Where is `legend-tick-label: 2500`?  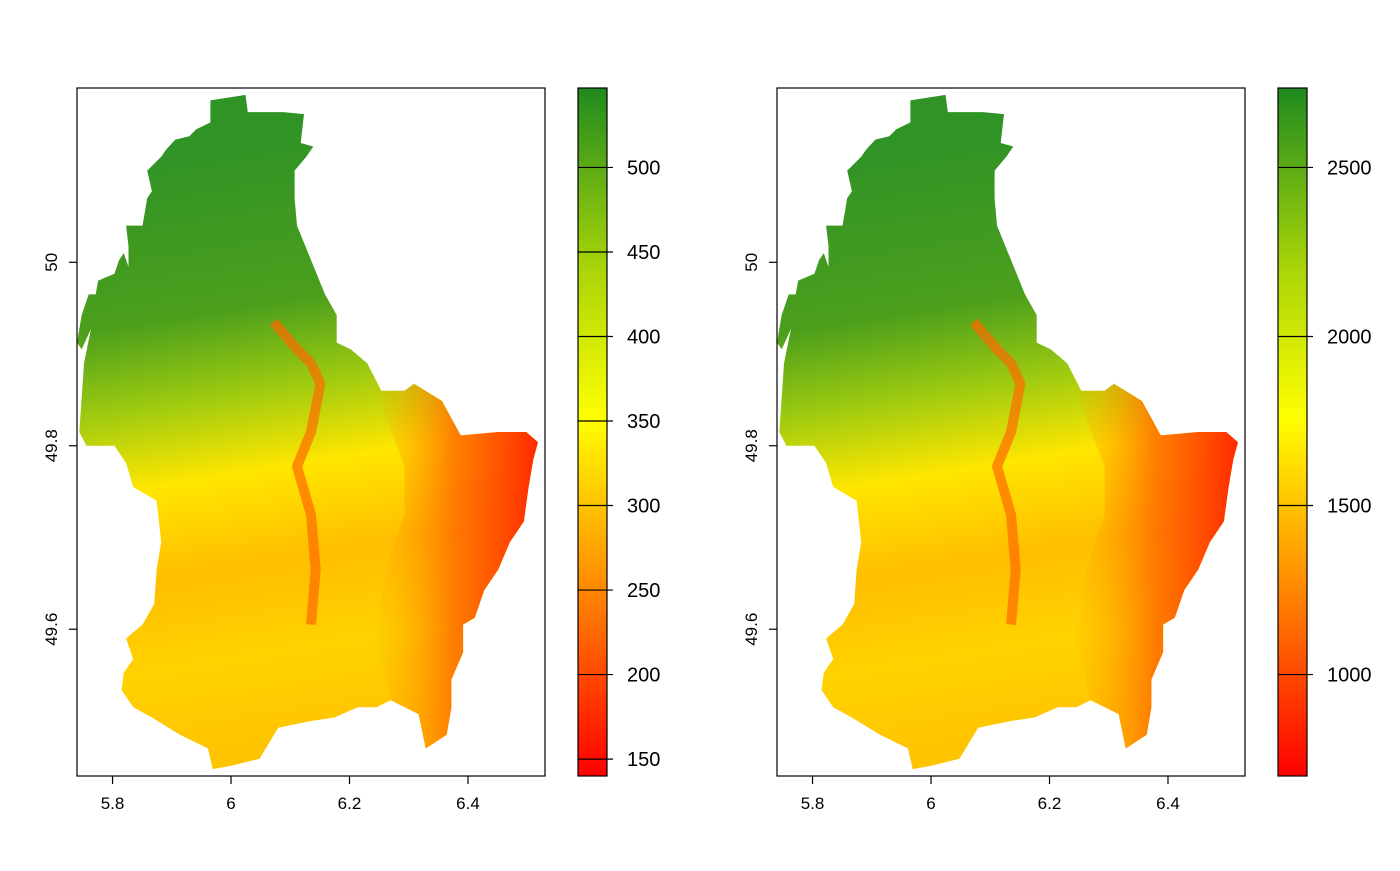 legend-tick-label: 2500 is located at coordinates (1349, 168).